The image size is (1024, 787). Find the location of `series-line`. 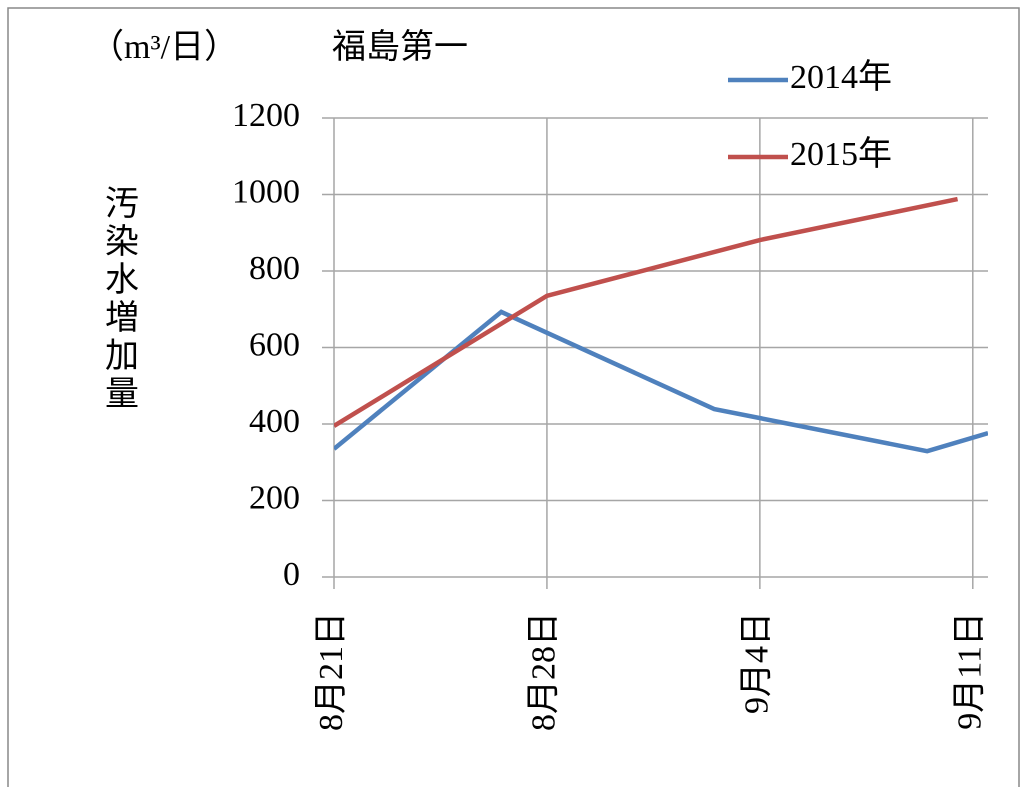

series-line is located at coordinates (661, 381).